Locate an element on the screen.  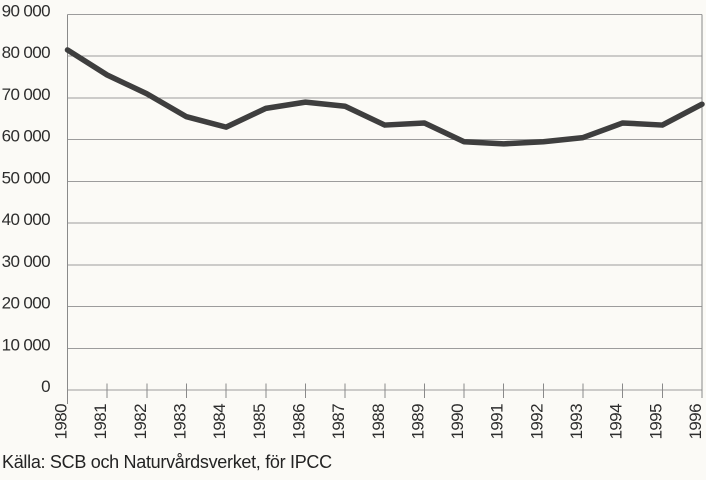
y-tick-label: 70 000 is located at coordinates (26, 94).